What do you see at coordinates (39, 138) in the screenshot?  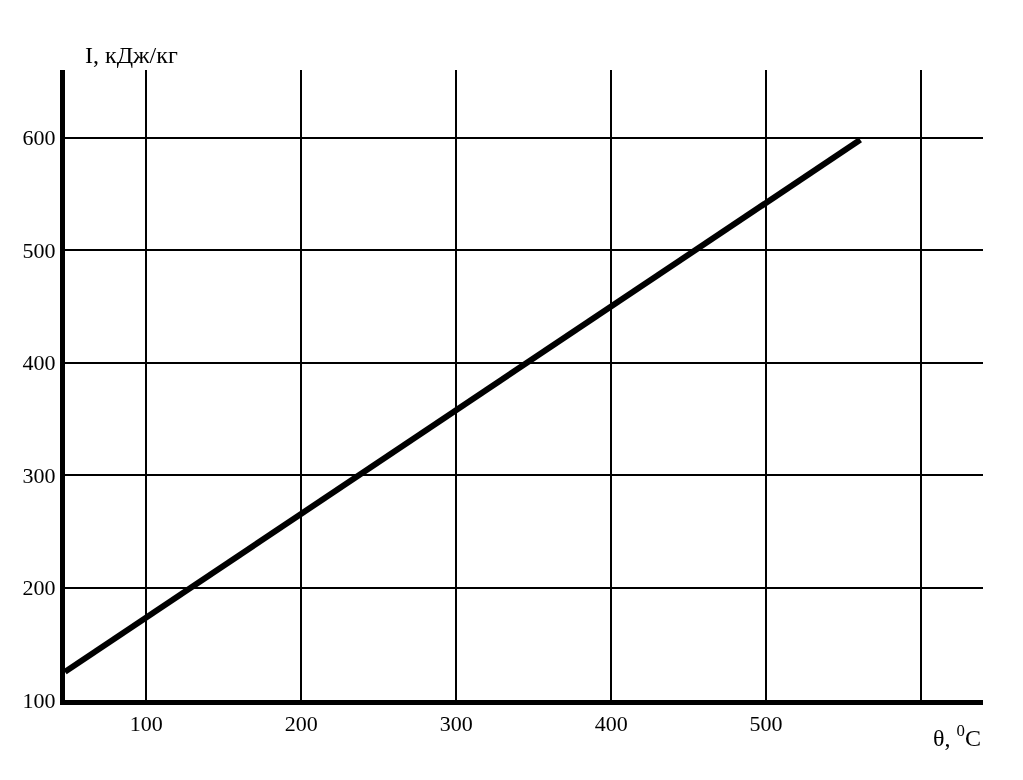 I see `y-tick-label: 600` at bounding box center [39, 138].